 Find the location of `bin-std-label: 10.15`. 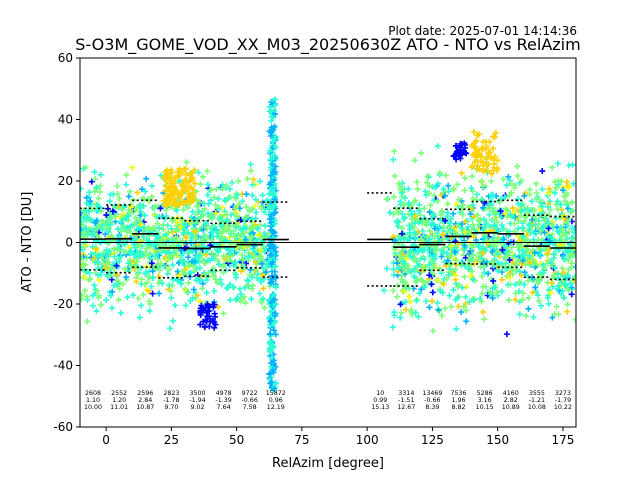

bin-std-label: 10.15 is located at coordinates (485, 407).